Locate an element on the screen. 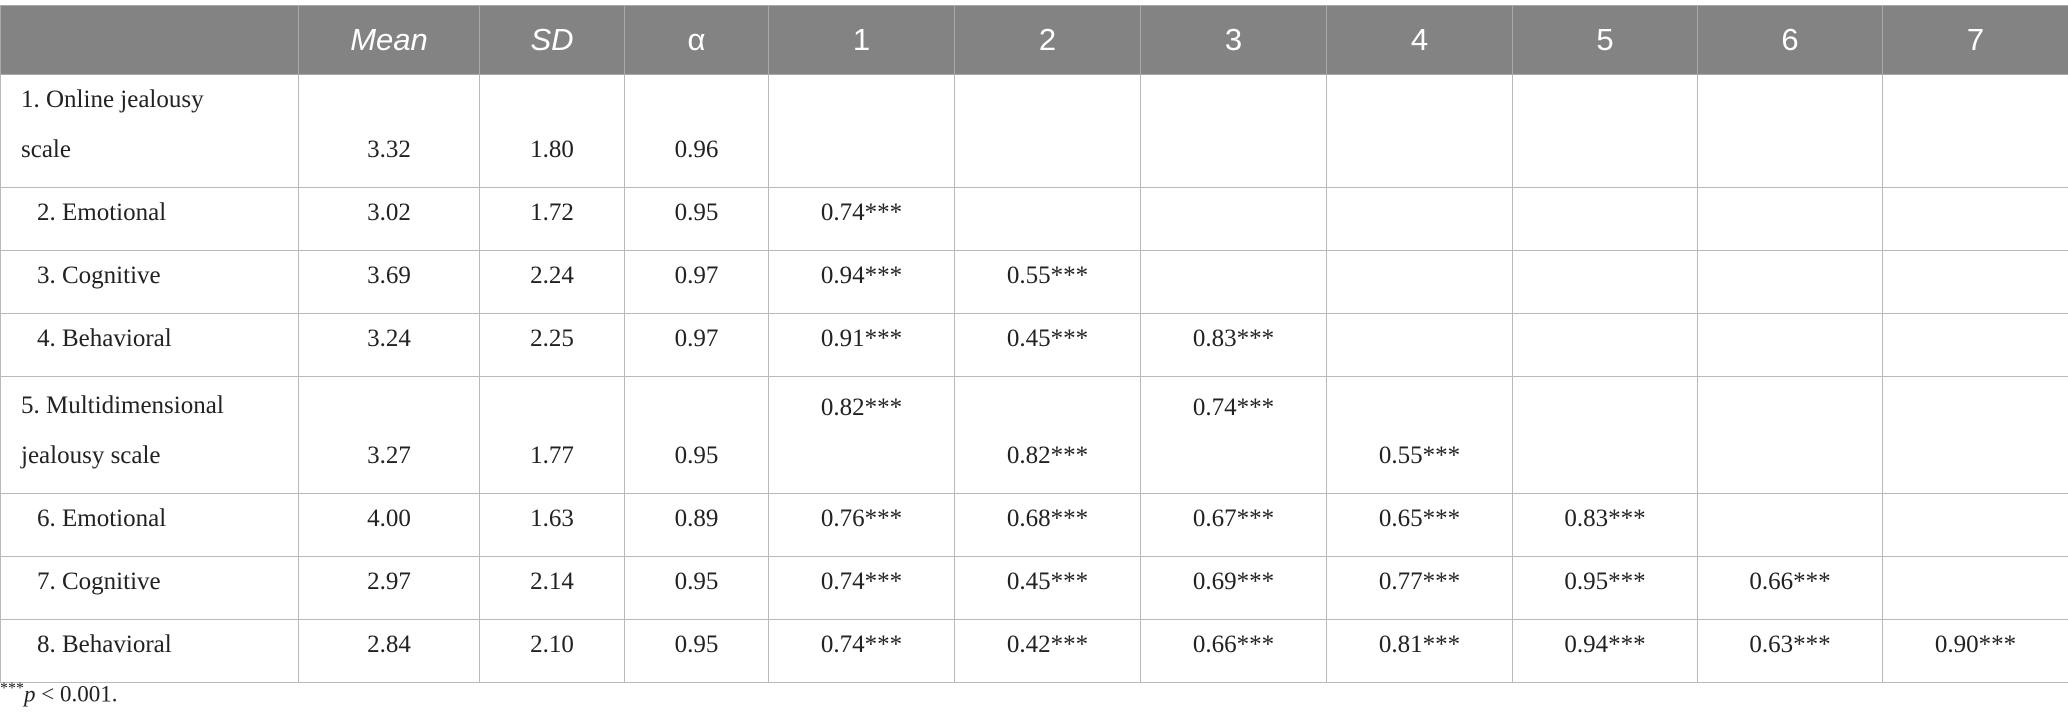 The image size is (2068, 722). table-cell: 3.69 is located at coordinates (389, 282).